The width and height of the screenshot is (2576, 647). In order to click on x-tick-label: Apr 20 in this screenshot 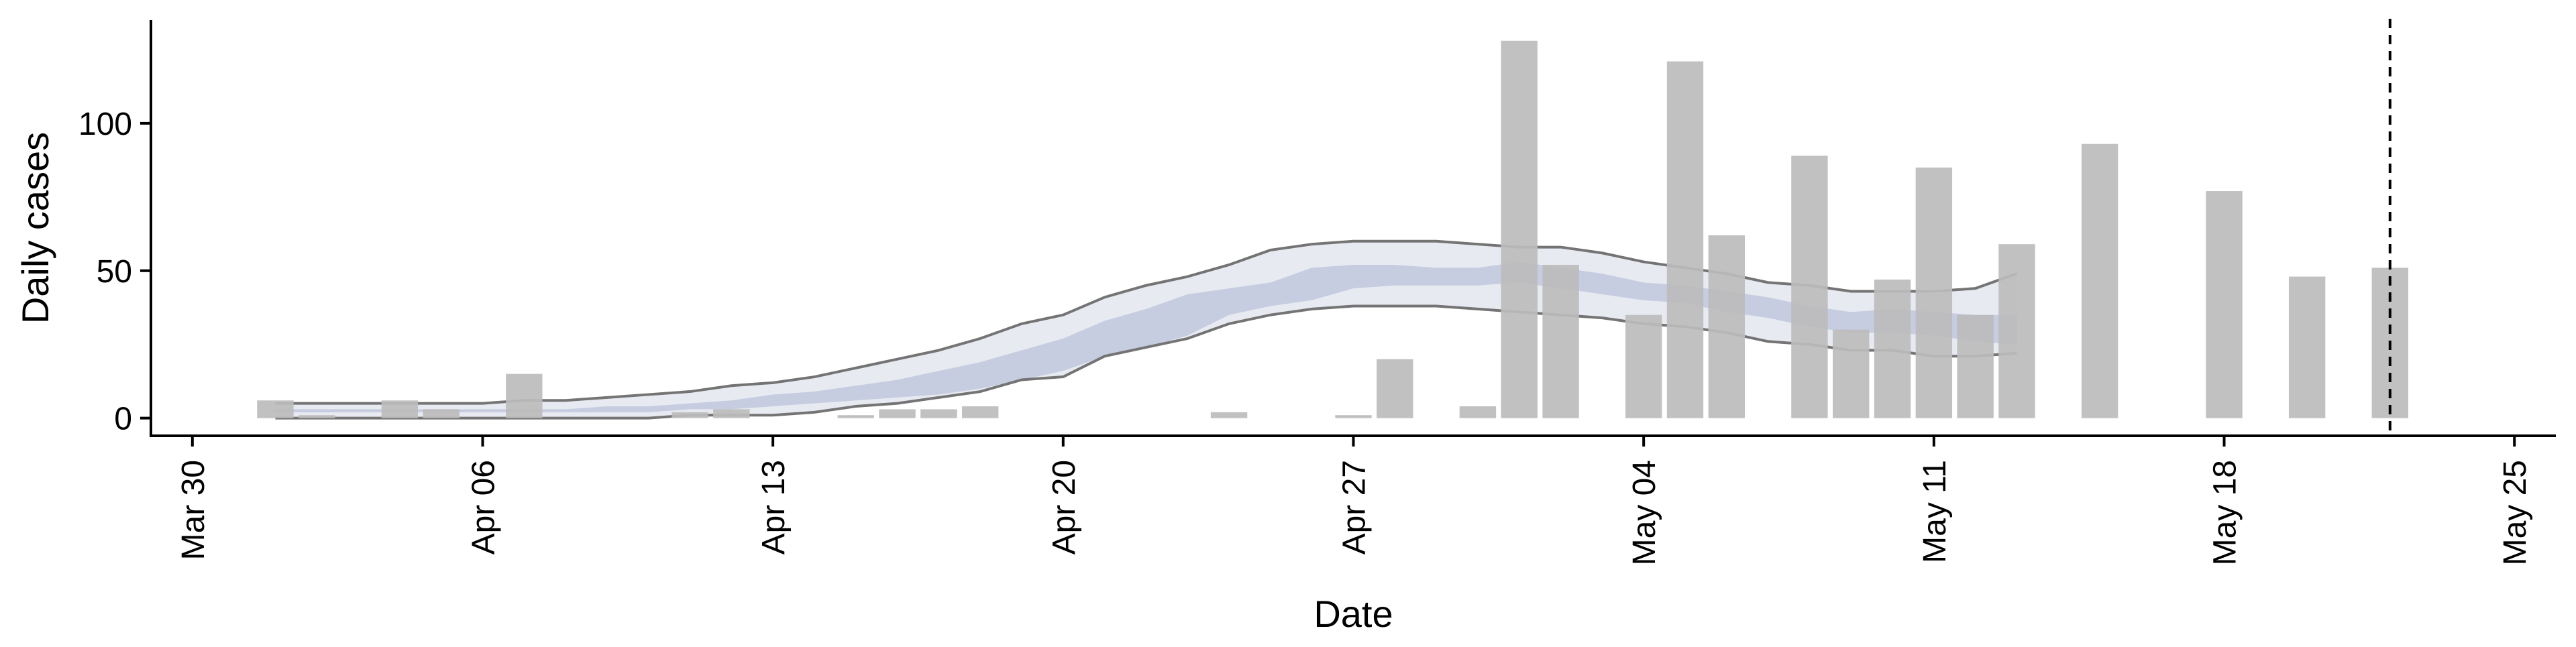, I will do `click(1064, 507)`.